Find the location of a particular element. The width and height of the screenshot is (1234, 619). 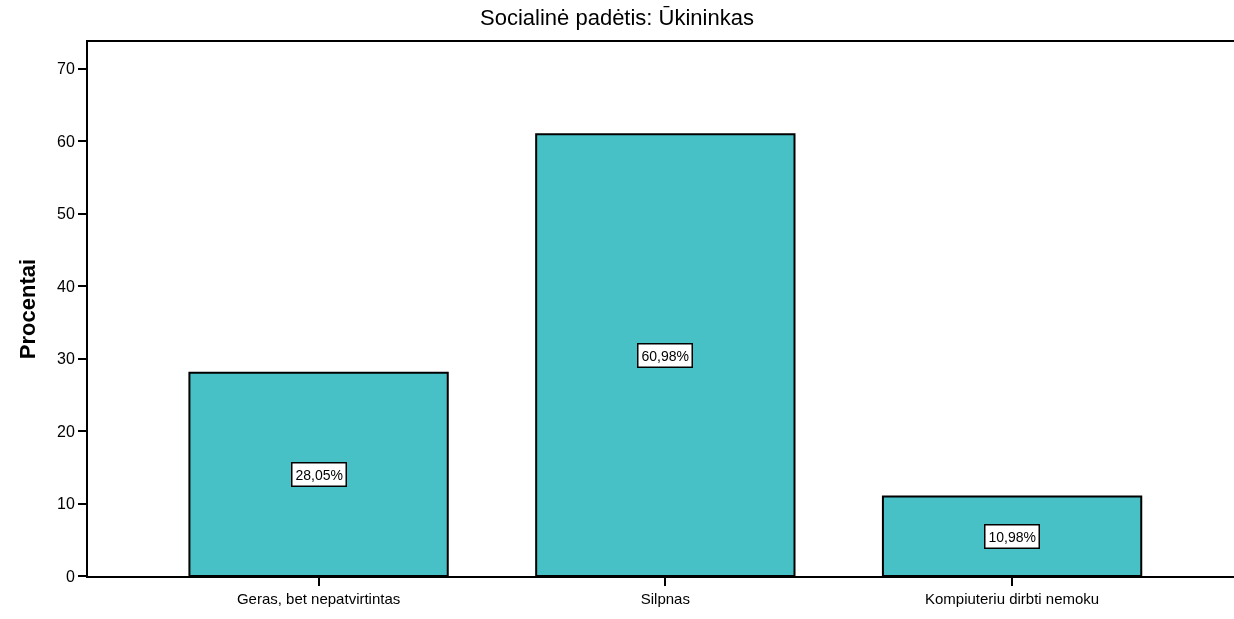

y-tick-label: 70 is located at coordinates (66, 69).